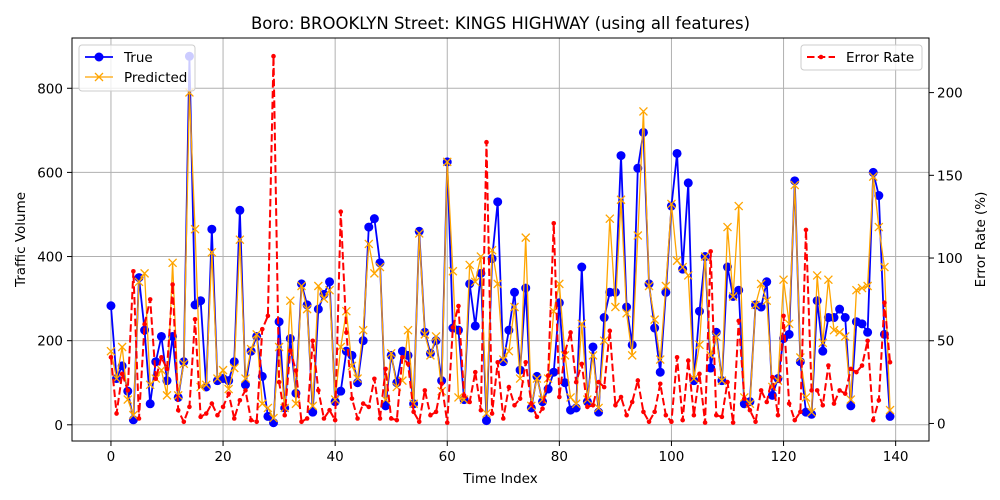 This screenshot has height=500, width=1000. What do you see at coordinates (861, 57) in the screenshot?
I see `legend-box` at bounding box center [861, 57].